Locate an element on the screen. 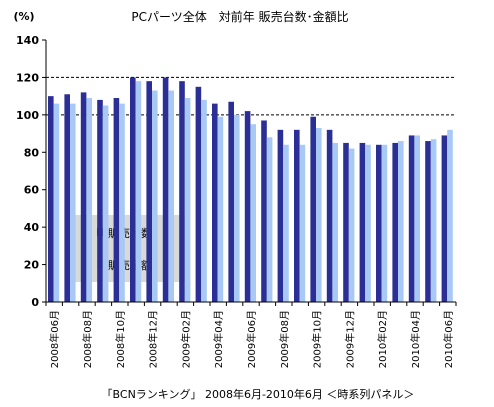  chart-title: PCパーツ全体 対前年 販売台数･金額比 is located at coordinates (239, 16).